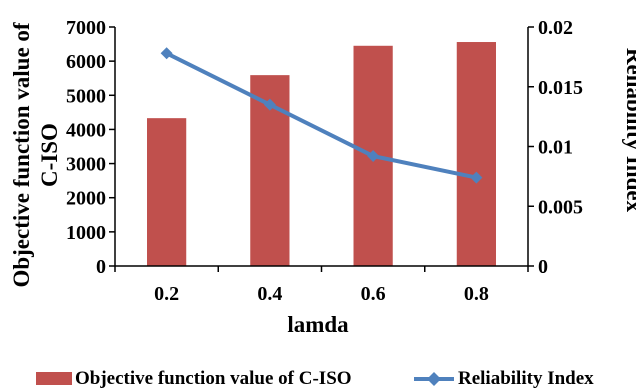 The image size is (636, 390). I want to click on y2-tick-label: 0.005, so click(560, 207).